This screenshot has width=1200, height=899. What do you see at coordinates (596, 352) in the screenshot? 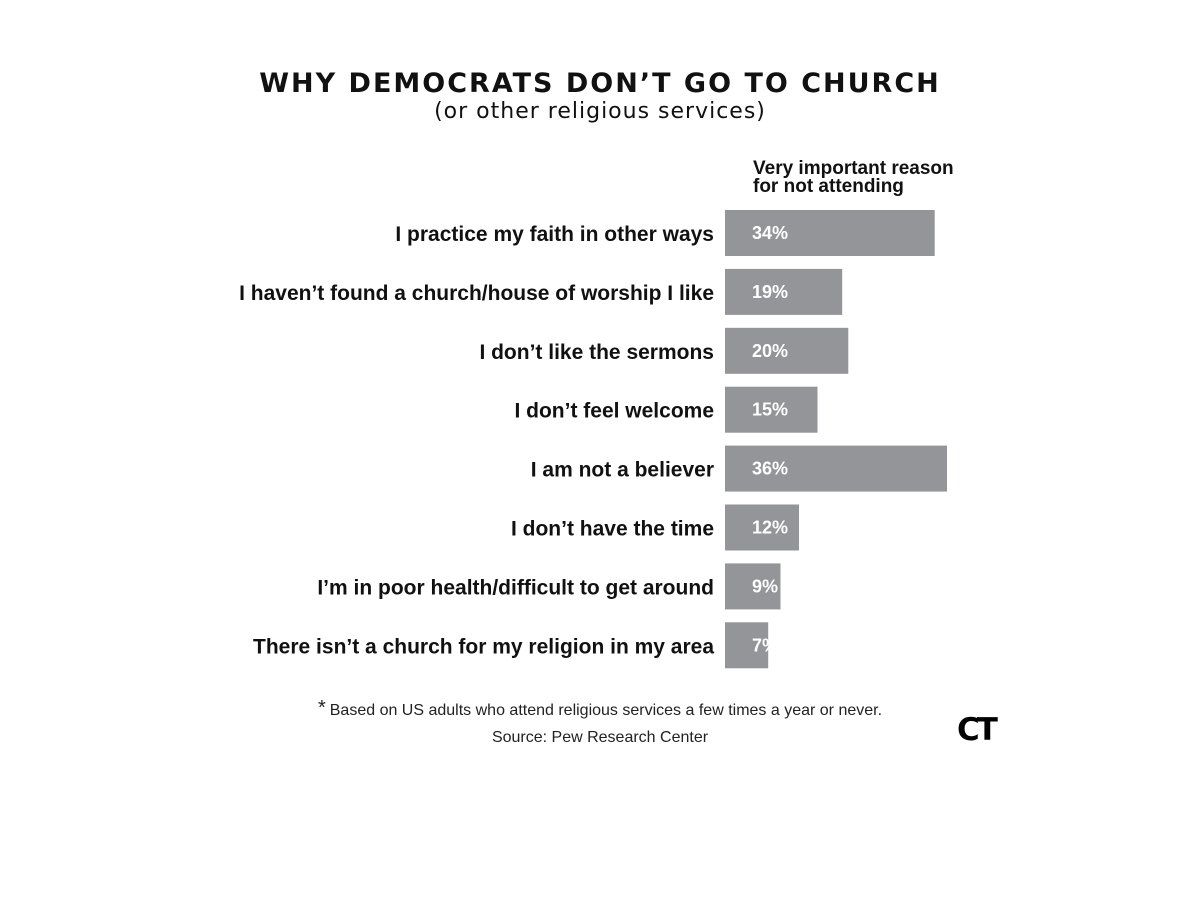
I see `category-label-3: I don’t like the sermons` at bounding box center [596, 352].